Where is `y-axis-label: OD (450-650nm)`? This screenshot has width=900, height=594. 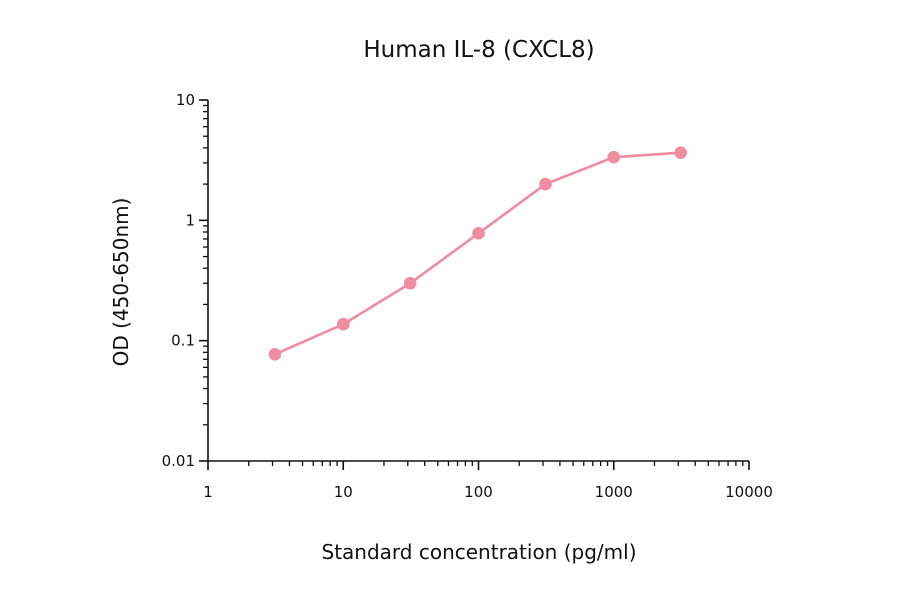 y-axis-label: OD (450-650nm) is located at coordinates (121, 282).